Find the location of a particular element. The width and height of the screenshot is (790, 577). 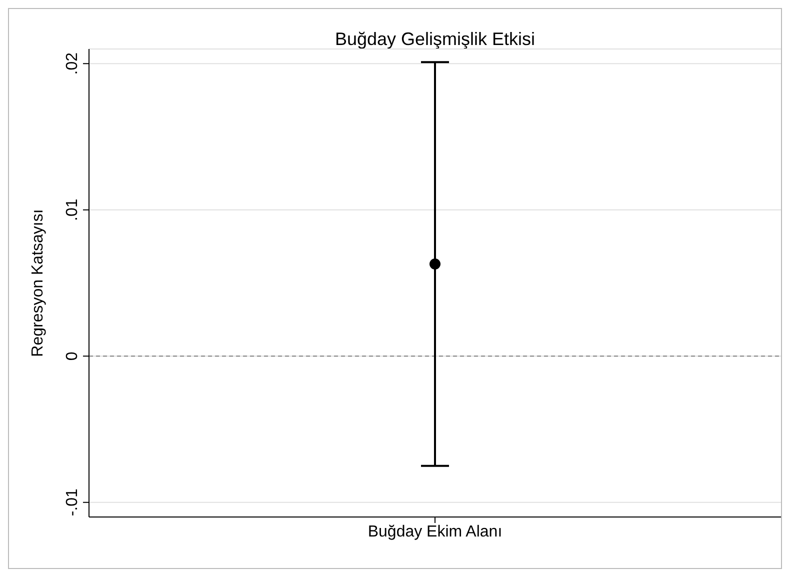

y-axis-title: Regresyon Katsayısı is located at coordinates (38, 283).